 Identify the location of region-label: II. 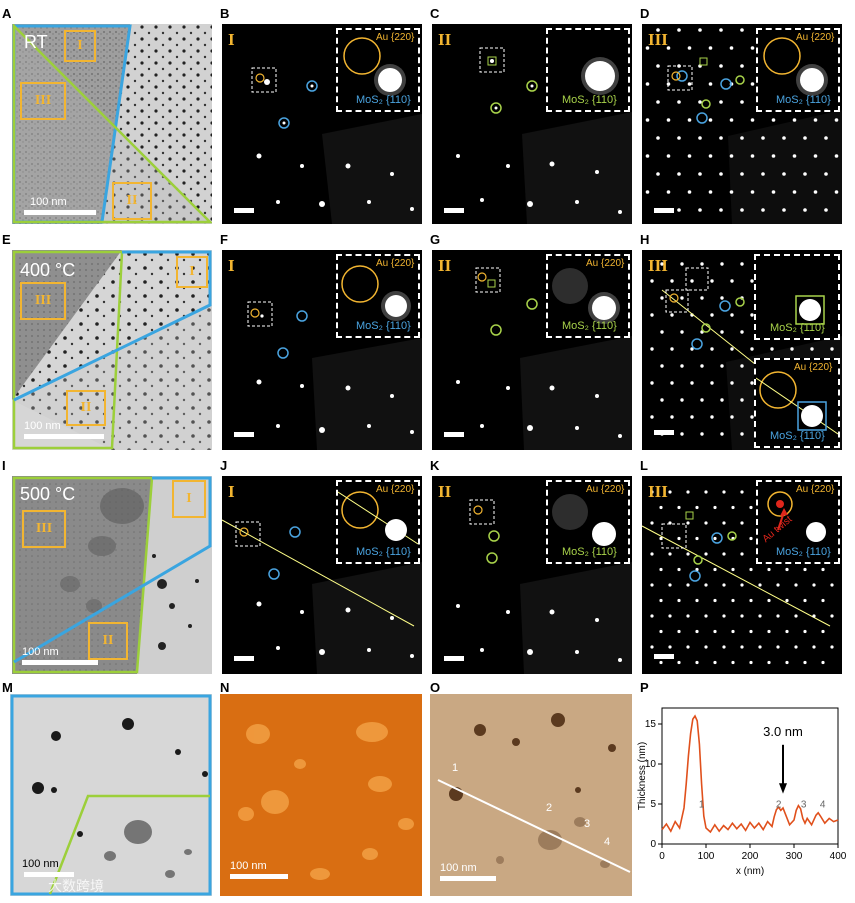
(445, 491).